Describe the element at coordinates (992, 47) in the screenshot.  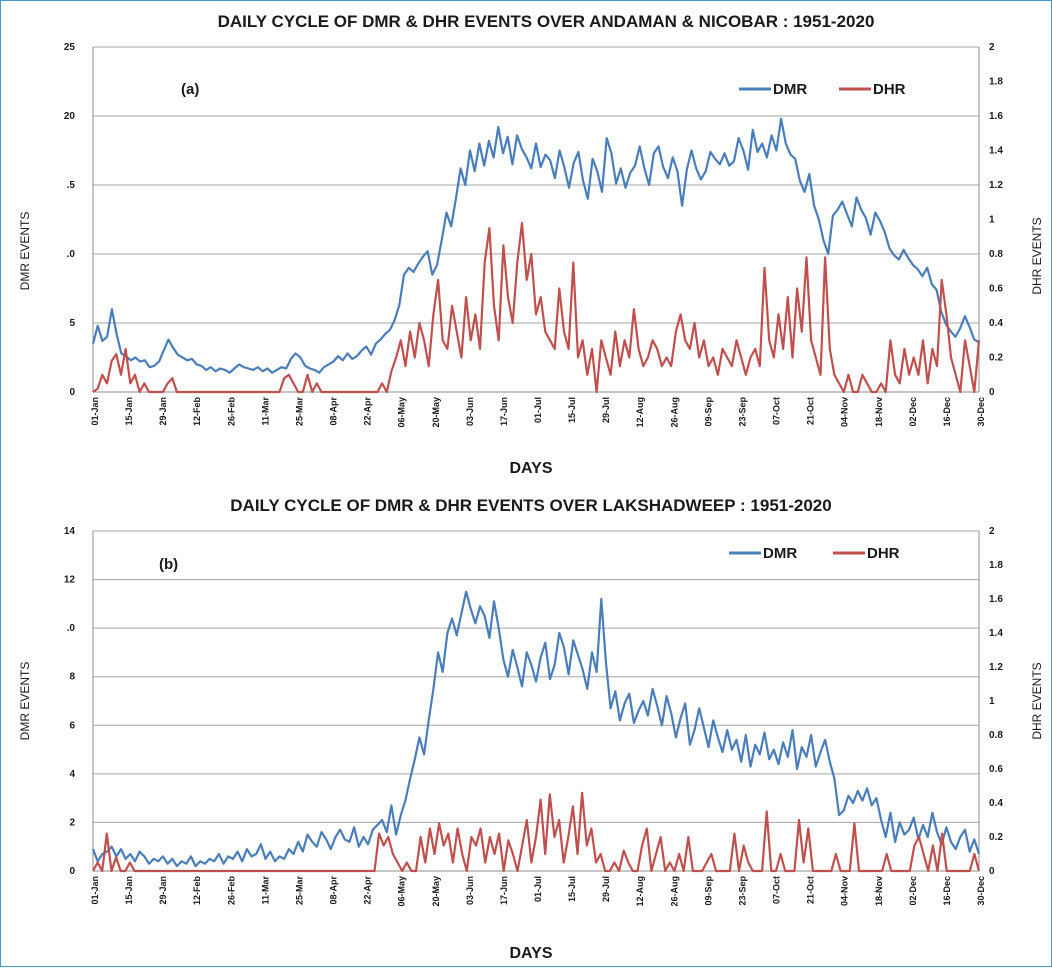
I see `y2-tick-label: 2` at that location.